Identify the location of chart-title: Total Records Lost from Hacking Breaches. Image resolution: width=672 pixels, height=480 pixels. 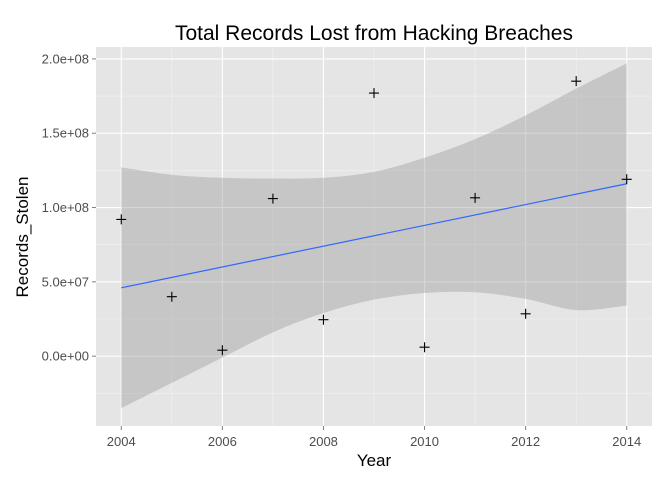
(374, 33).